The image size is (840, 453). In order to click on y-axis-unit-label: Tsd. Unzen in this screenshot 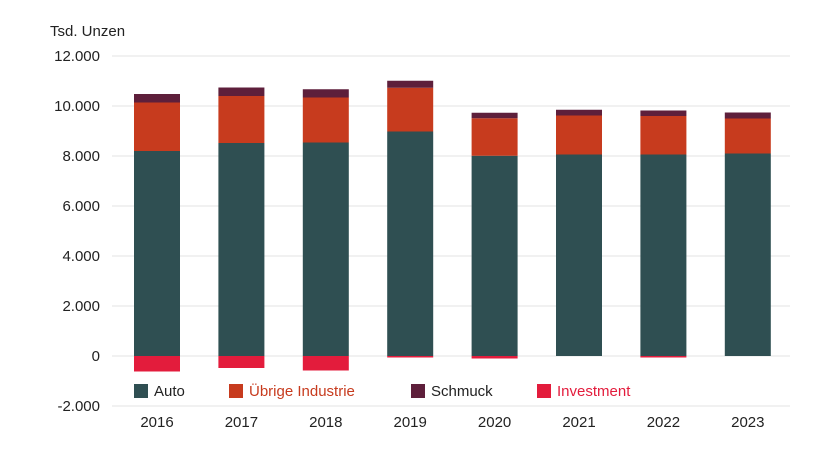, I will do `click(87, 31)`.